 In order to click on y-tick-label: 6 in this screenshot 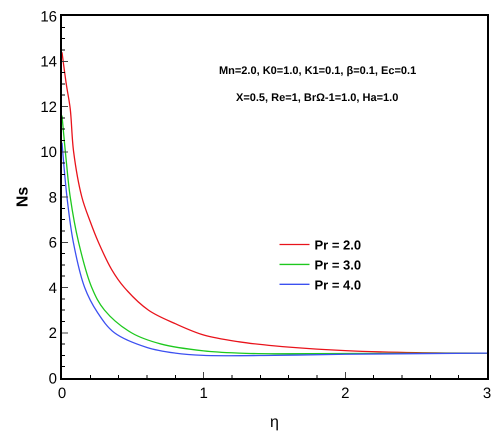, I will do `click(52, 243)`.